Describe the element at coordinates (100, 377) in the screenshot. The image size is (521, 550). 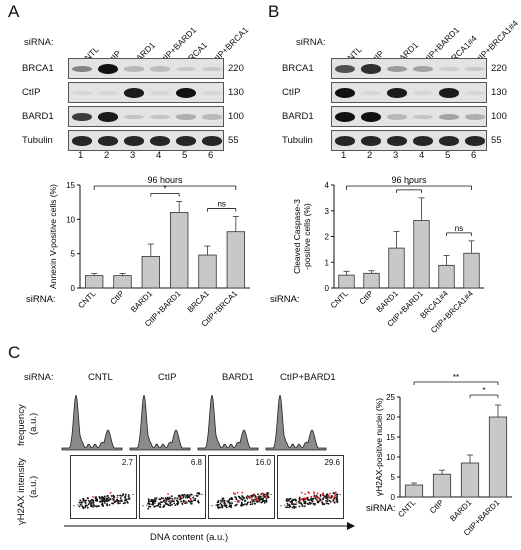
I see `condition-label: CNTL` at that location.